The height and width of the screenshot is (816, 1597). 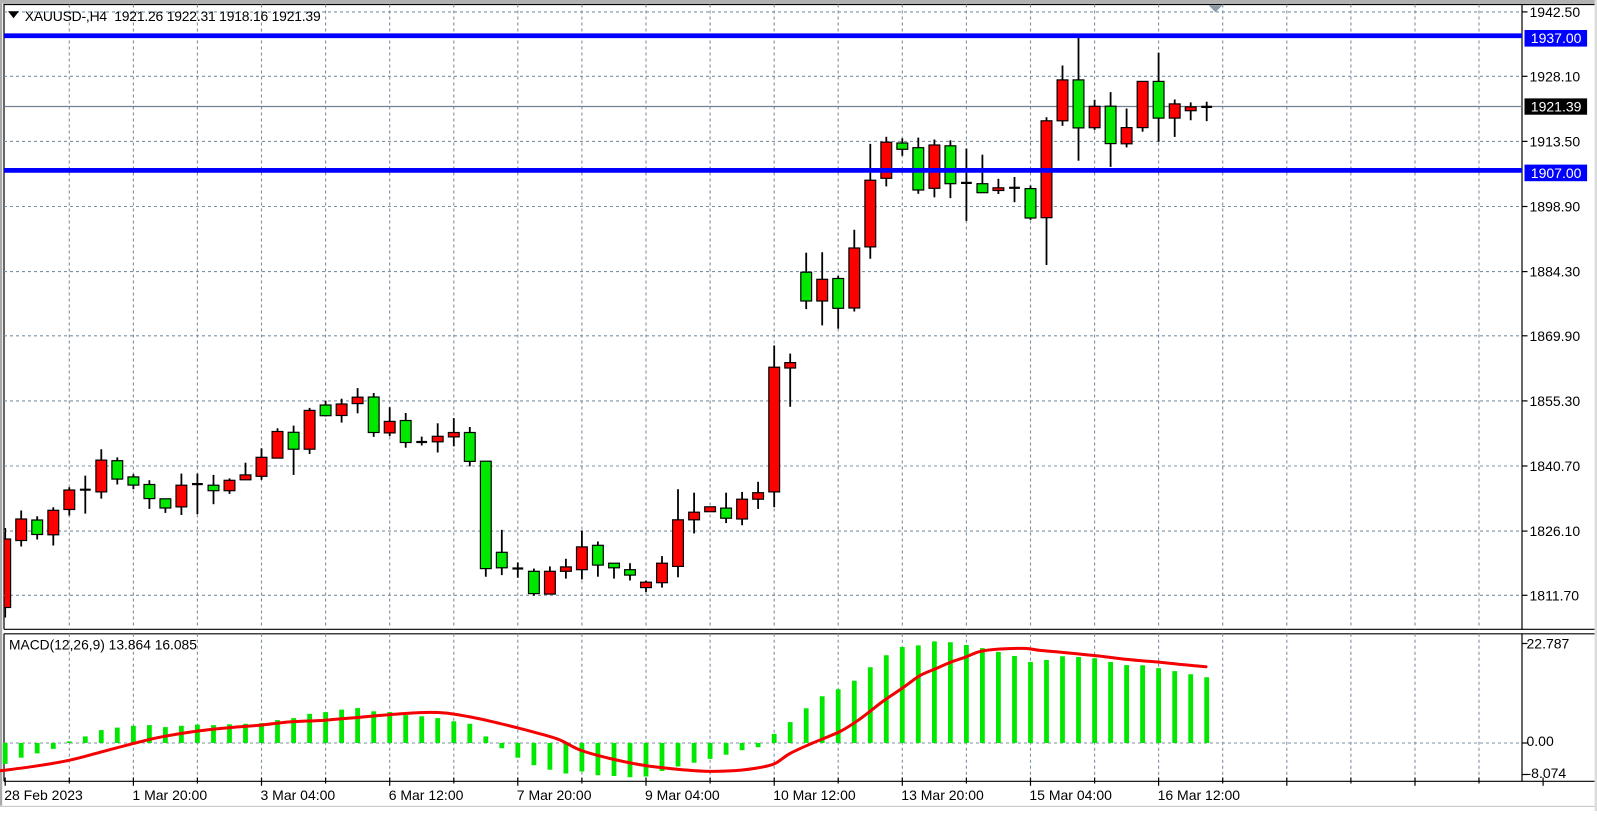 I want to click on svg-text: 28 Feb 2023, so click(x=43, y=795).